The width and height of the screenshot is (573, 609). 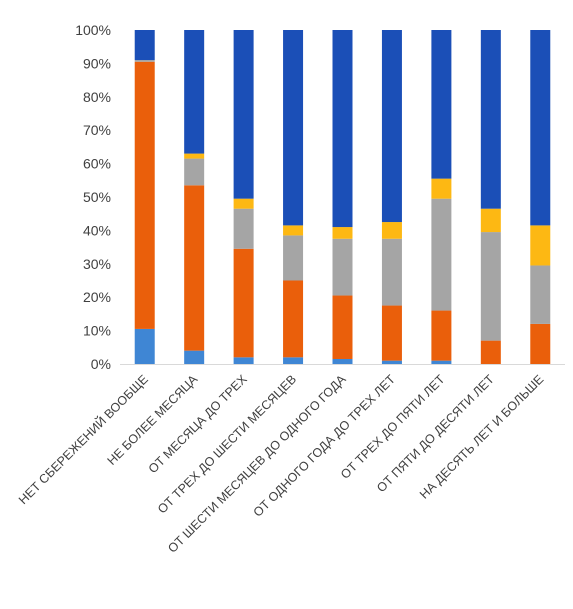 I want to click on y-axis-ticks: 0% 10% 20% 30% 40% 50% 60% 70% 80% 90% 100%, so click(x=93, y=197).